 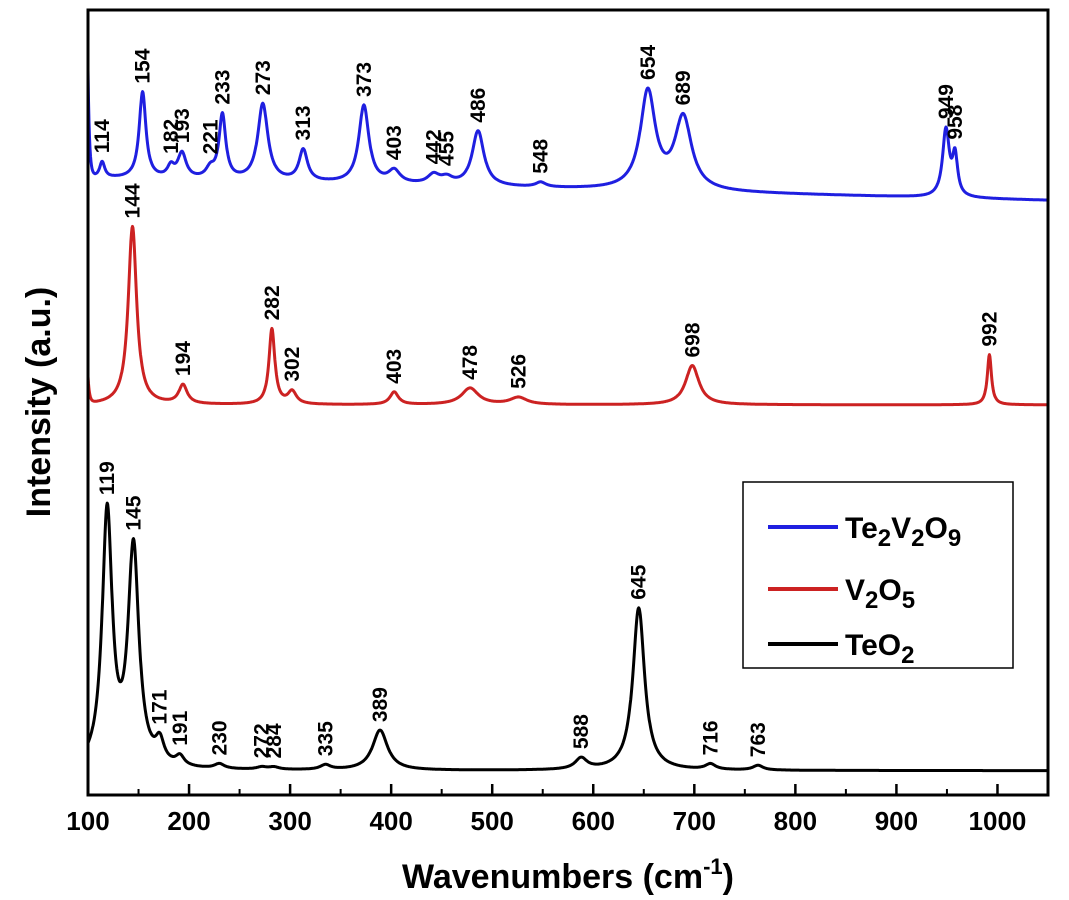 What do you see at coordinates (292, 364) in the screenshot?
I see `peak-label-v2o5-302: 302` at bounding box center [292, 364].